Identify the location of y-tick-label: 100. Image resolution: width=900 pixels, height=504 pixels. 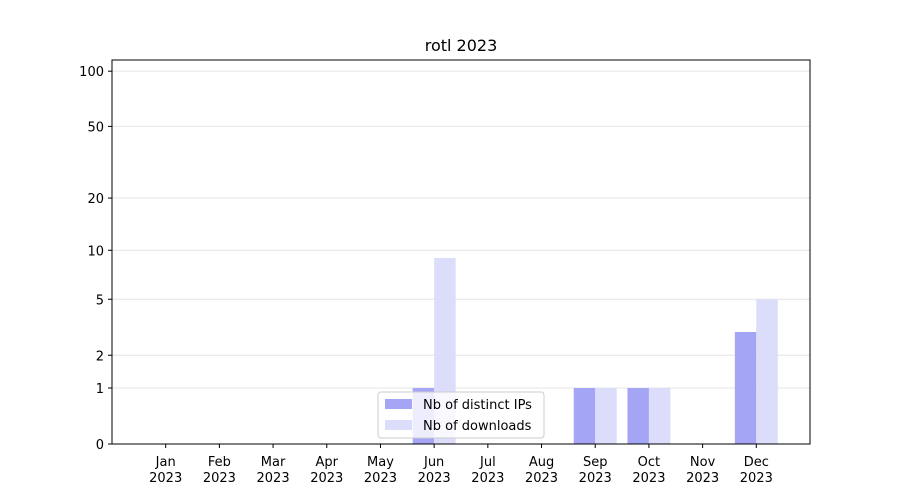
(91, 72).